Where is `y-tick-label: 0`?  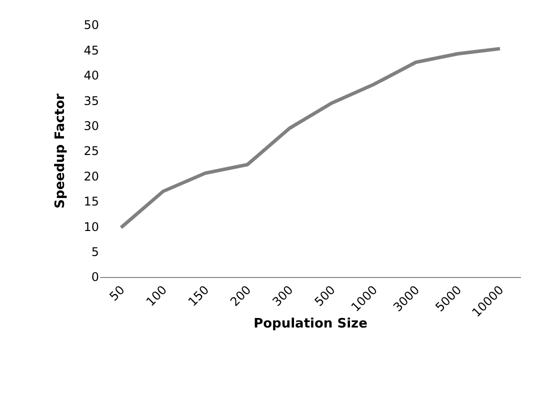
y-tick-label: 0 is located at coordinates (95, 277).